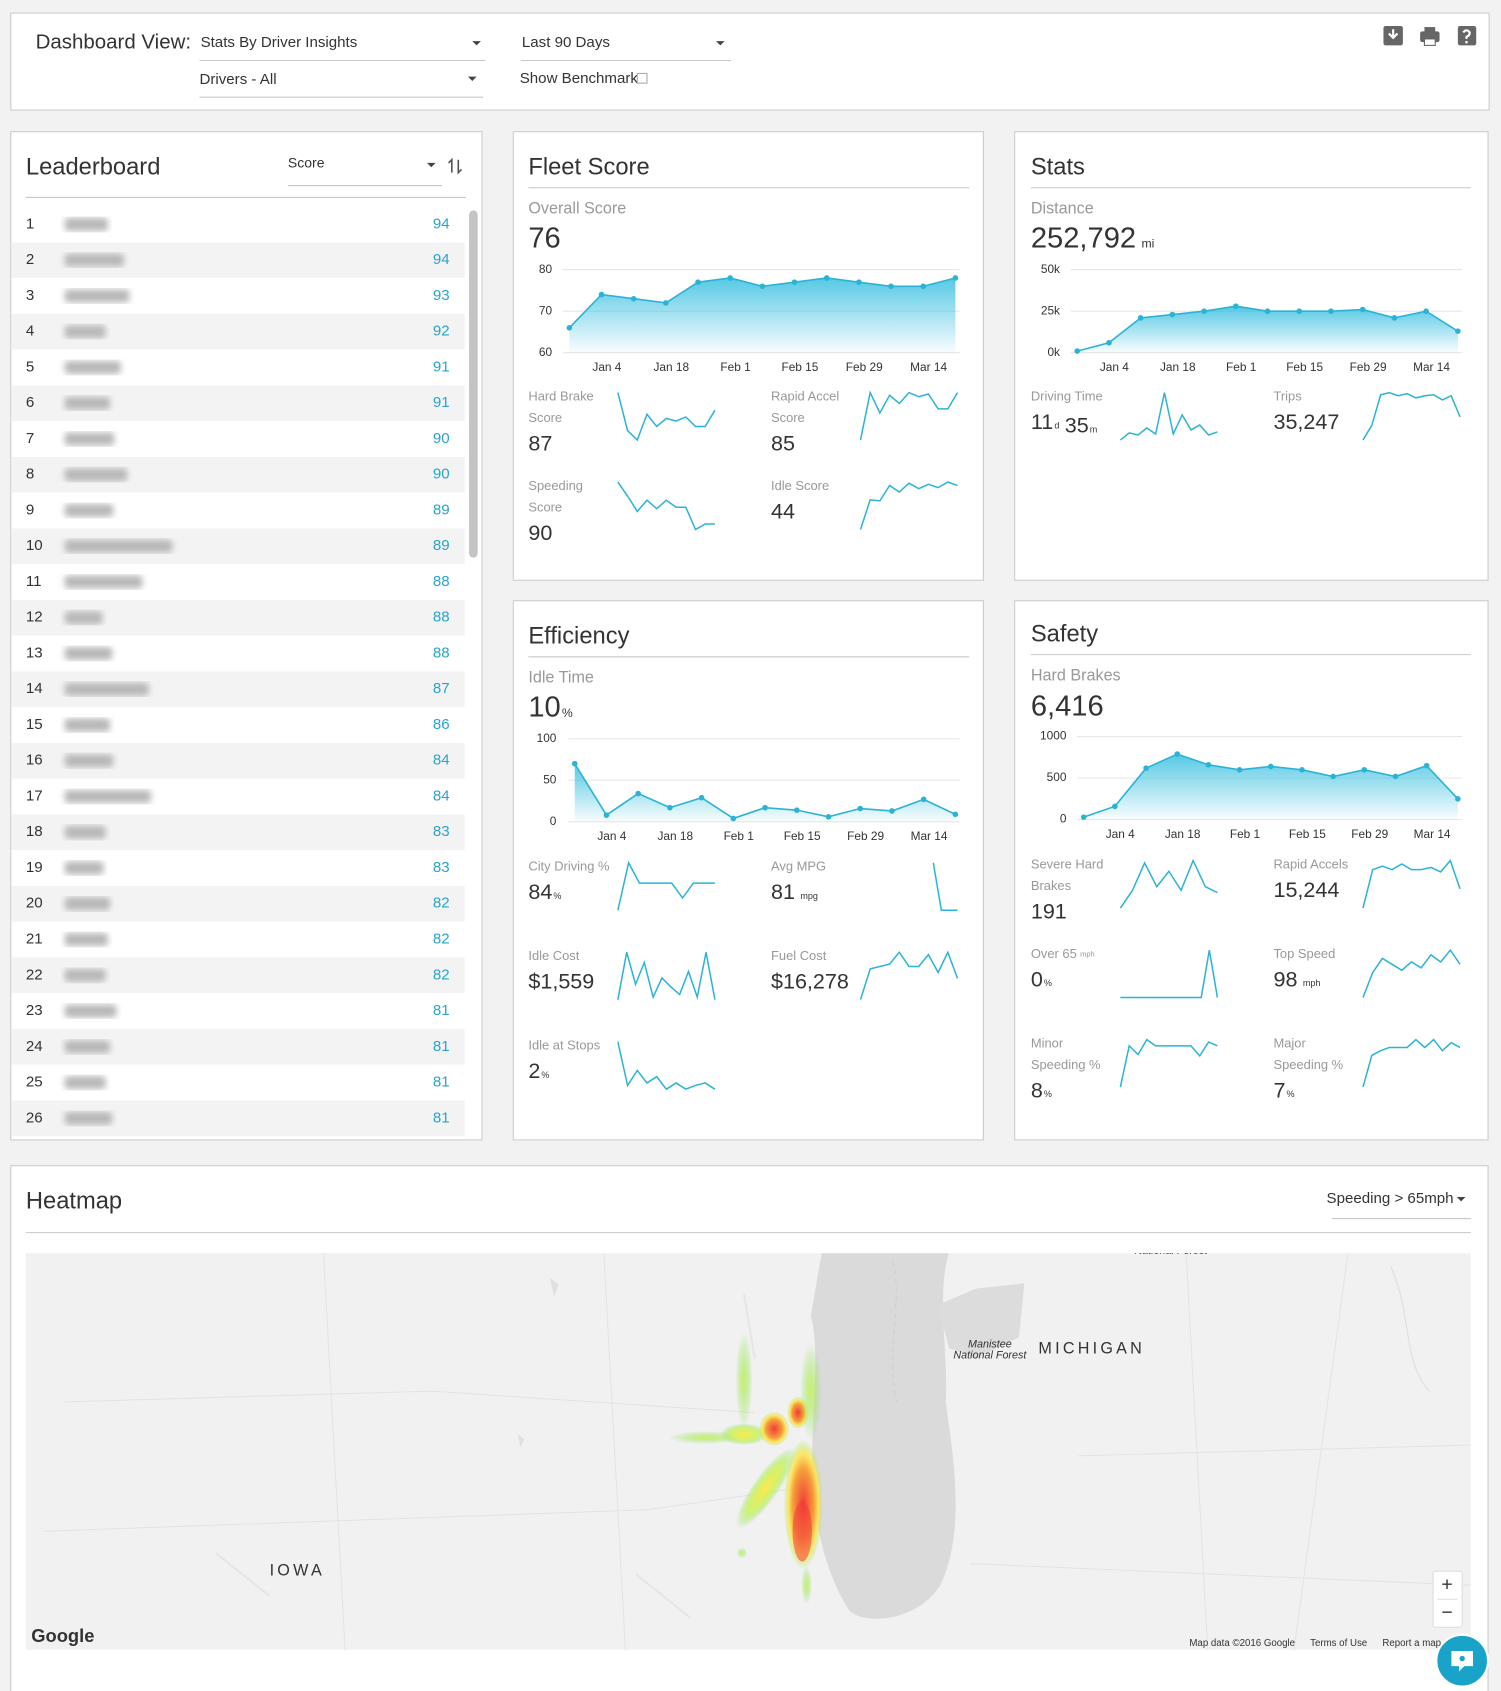 Image resolution: width=1501 pixels, height=1691 pixels. I want to click on map-attribution: Map data ©2016 Google, so click(1242, 1643).